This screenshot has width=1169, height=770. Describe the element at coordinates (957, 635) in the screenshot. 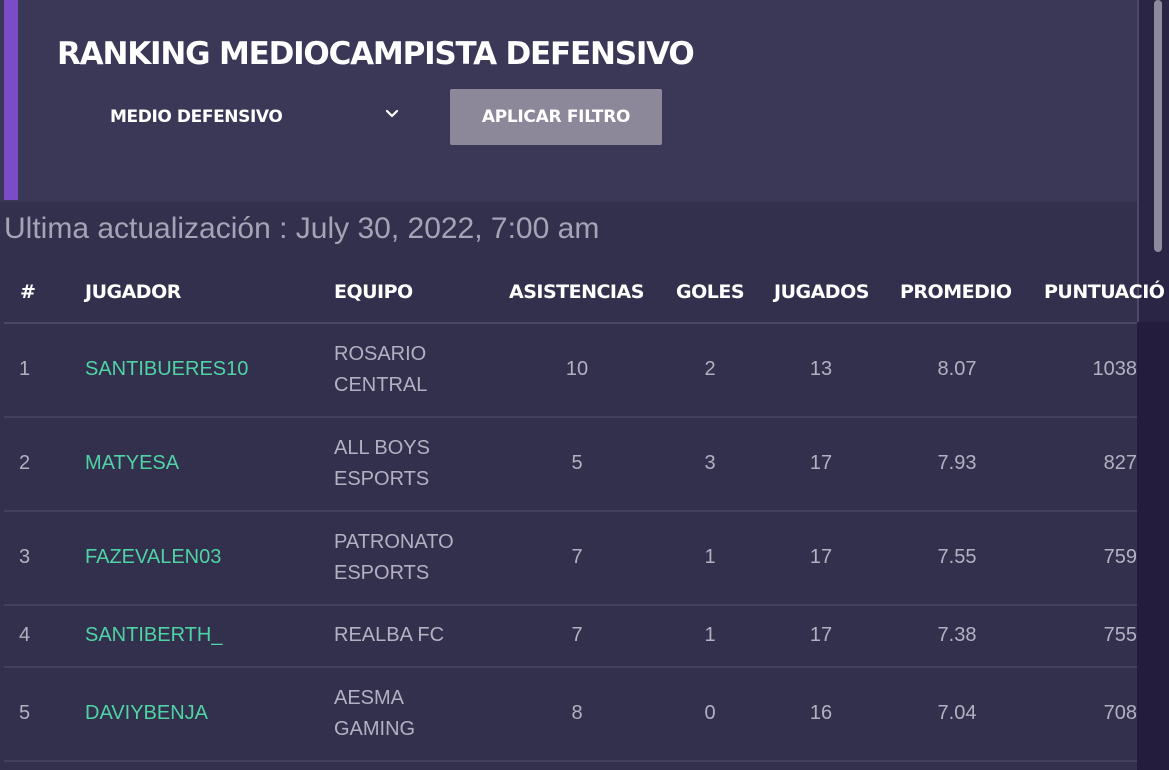

I see `average-cell: 7.38` at that location.